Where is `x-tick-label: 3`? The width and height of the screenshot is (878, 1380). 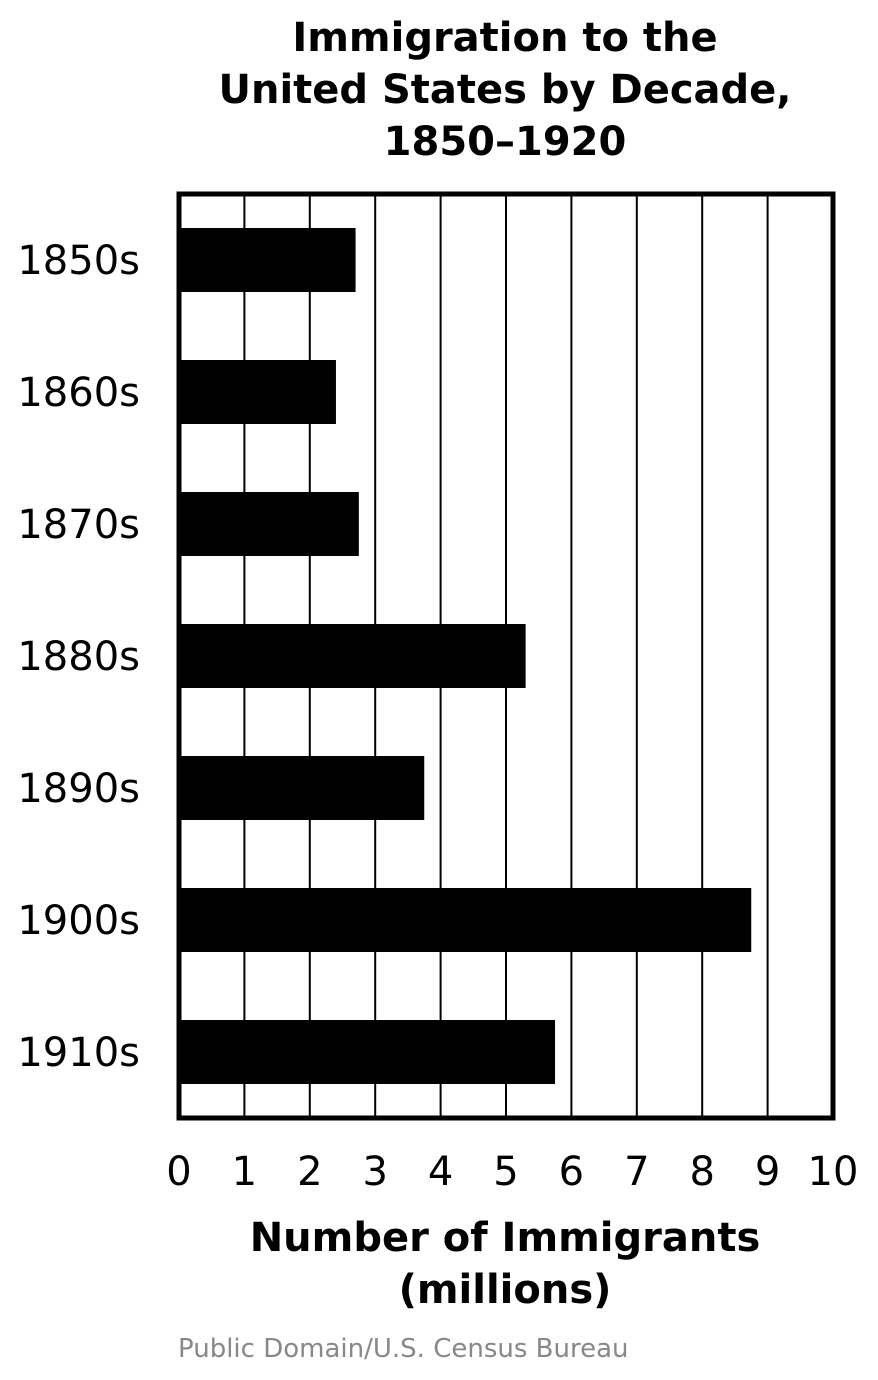
x-tick-label: 3 is located at coordinates (374, 1172).